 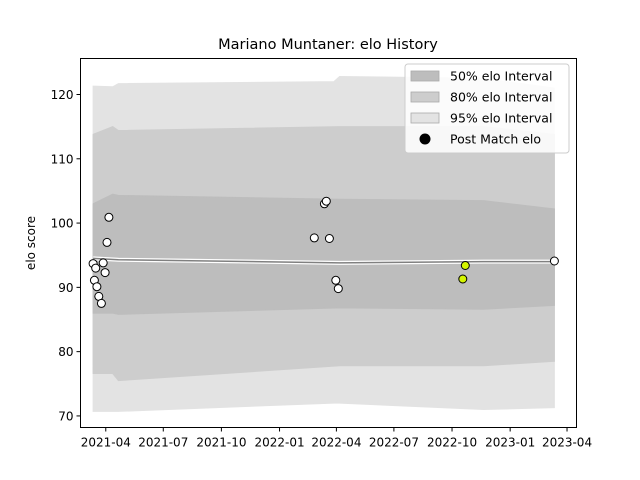 What do you see at coordinates (62, 95) in the screenshot?
I see `y-tick-label: 120` at bounding box center [62, 95].